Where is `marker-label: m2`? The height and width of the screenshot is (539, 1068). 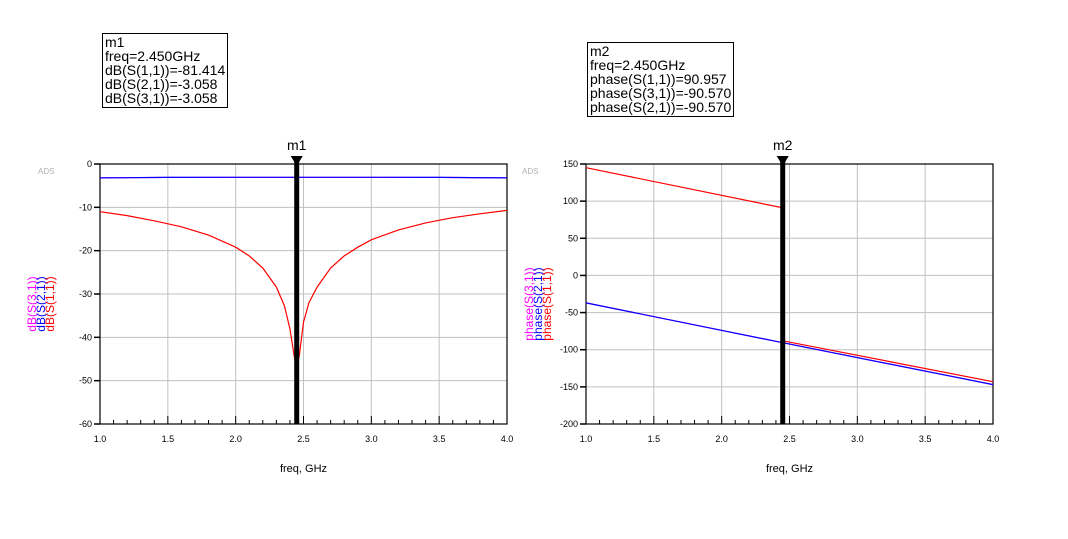
marker-label: m2 is located at coordinates (783, 145).